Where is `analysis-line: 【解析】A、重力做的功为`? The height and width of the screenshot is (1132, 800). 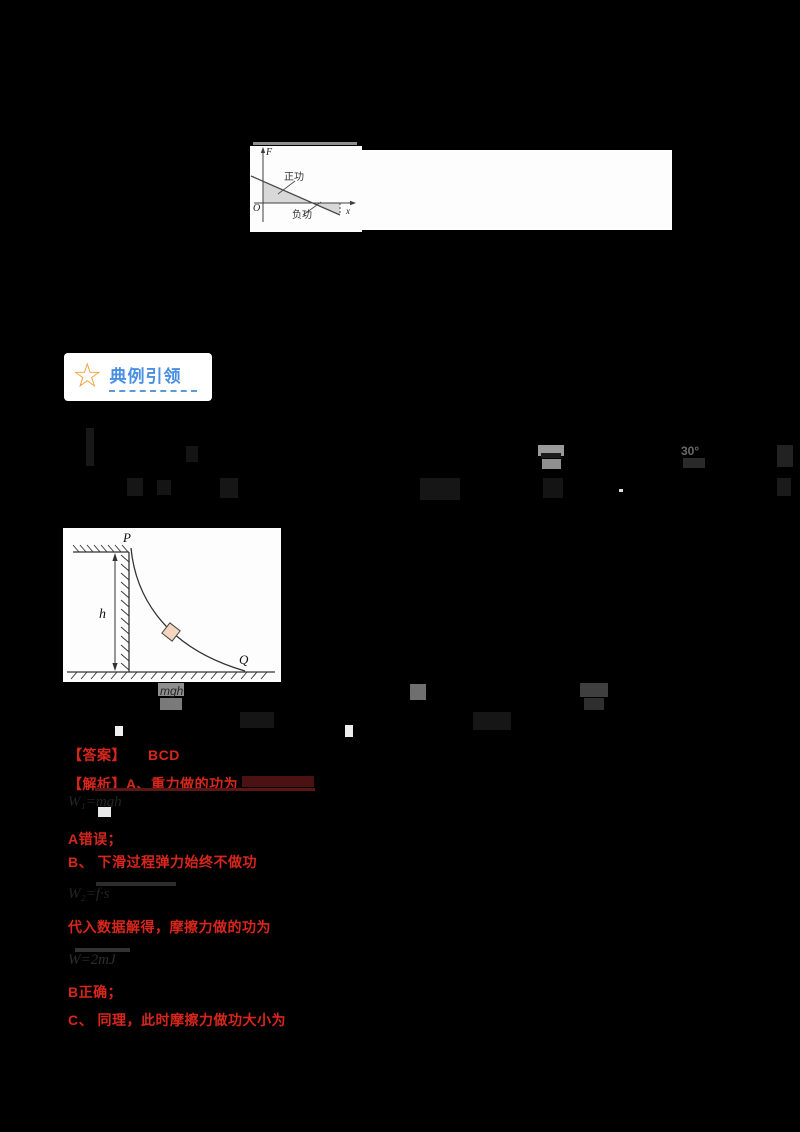
analysis-line: 【解析】A、重力做的功为 is located at coordinates (153, 784).